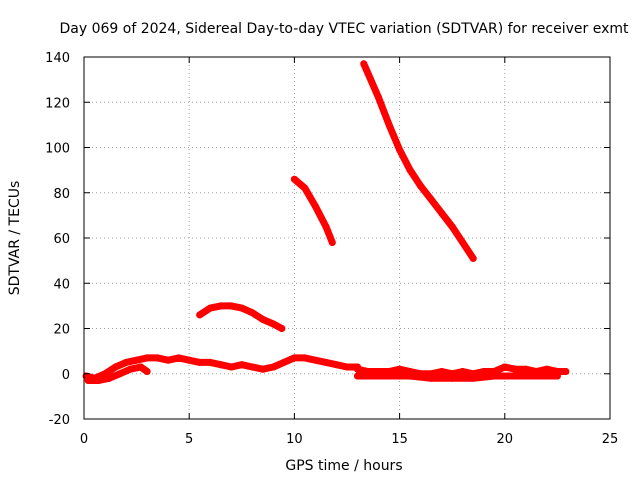  Describe the element at coordinates (457, 377) in the screenshot. I see `series-baseline-late-lower` at that location.